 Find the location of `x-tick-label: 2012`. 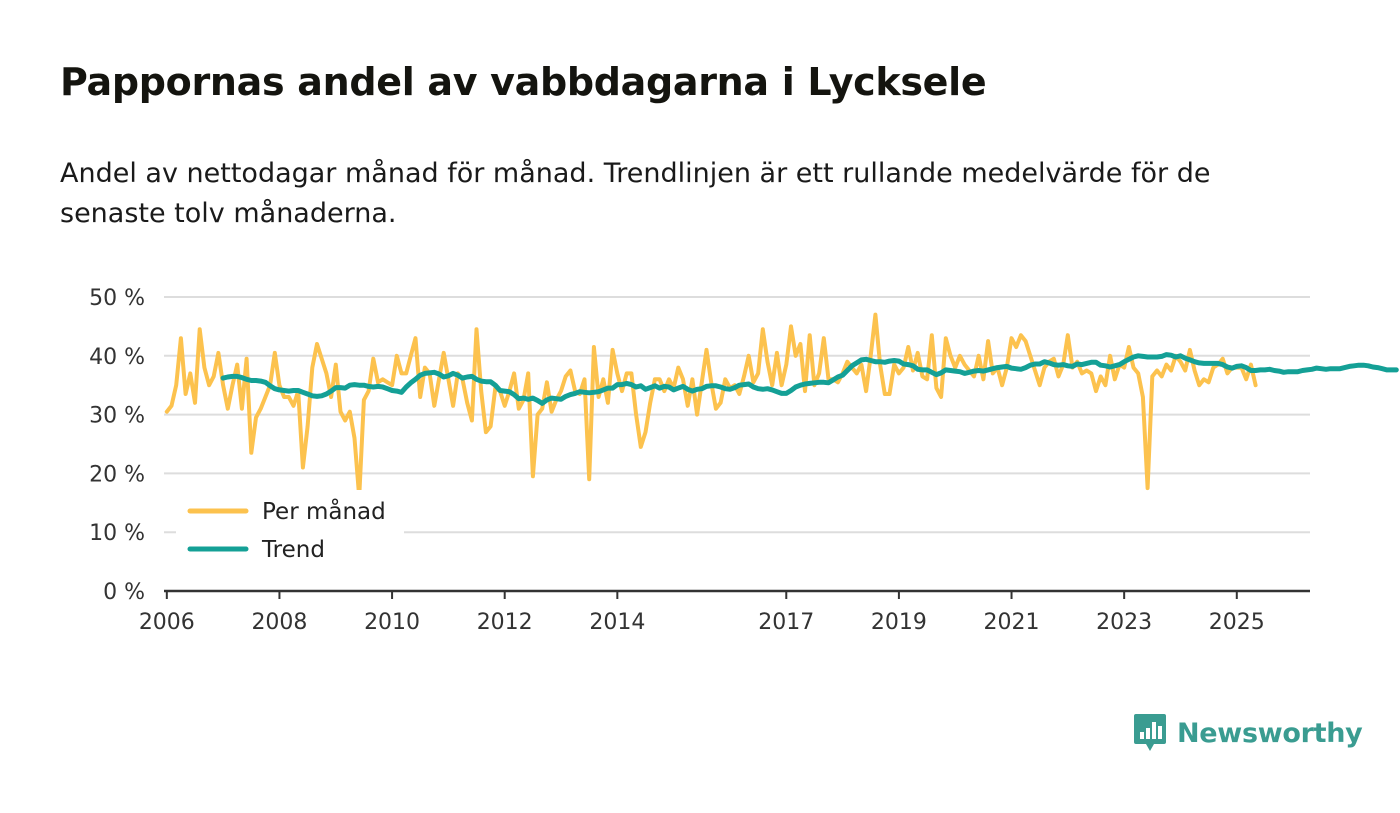

x-tick-label: 2012 is located at coordinates (505, 622).